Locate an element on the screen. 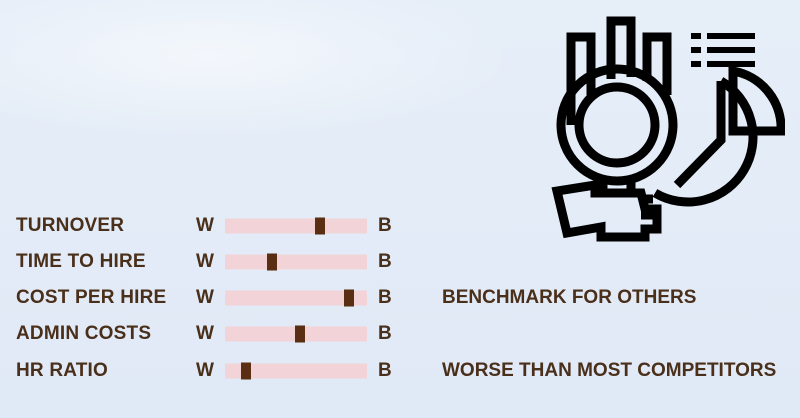 This screenshot has width=800, height=418. lens-inner-icon is located at coordinates (617, 125).